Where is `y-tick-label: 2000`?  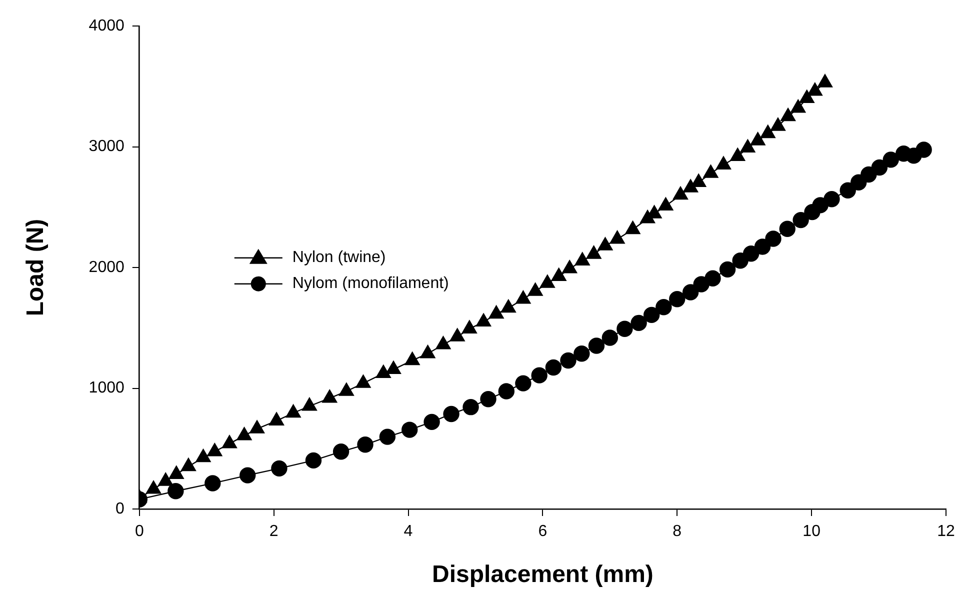
y-tick-label: 2000 is located at coordinates (106, 267).